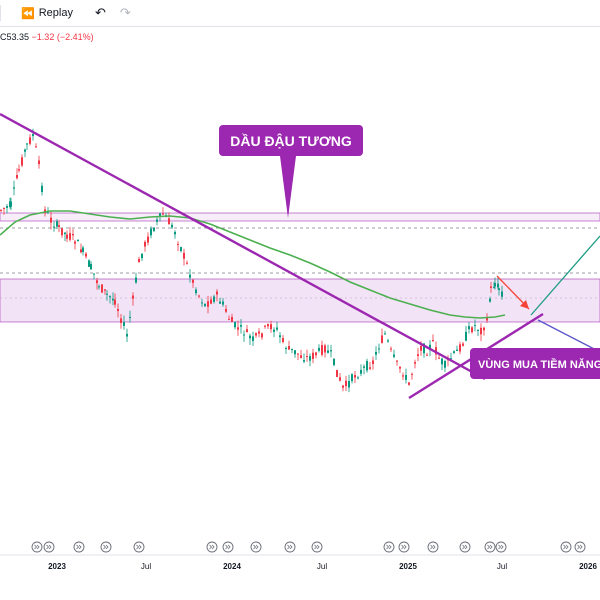 The image size is (600, 600). I want to click on zone-callout-box, so click(535, 363).